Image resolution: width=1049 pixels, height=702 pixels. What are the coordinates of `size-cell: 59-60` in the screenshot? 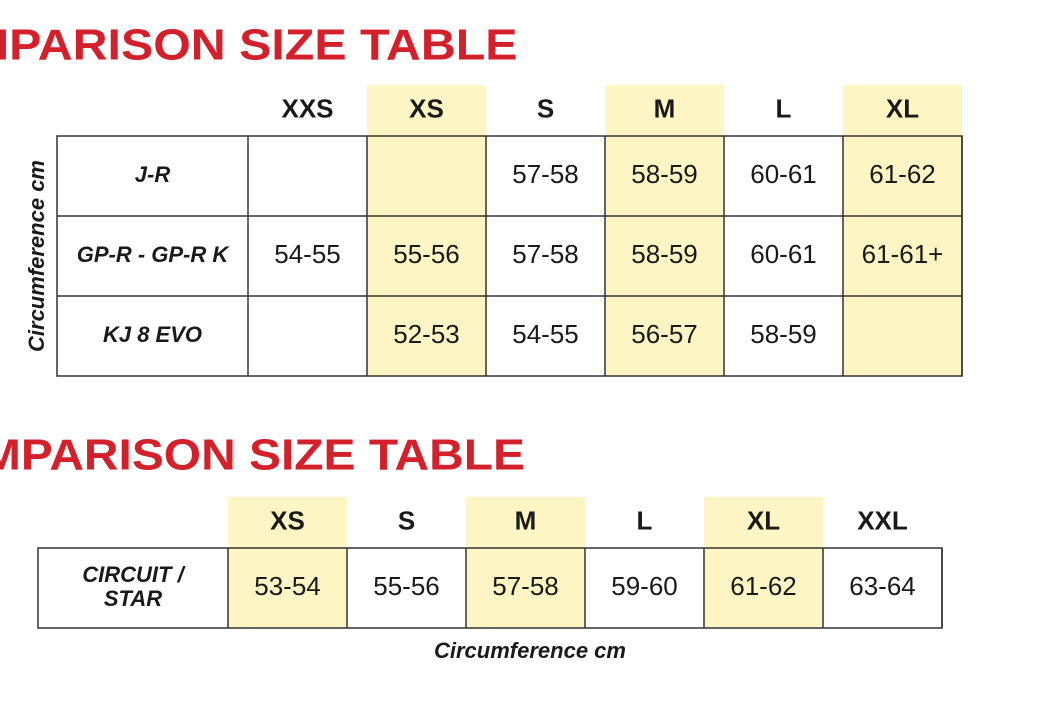 It's located at (644, 586).